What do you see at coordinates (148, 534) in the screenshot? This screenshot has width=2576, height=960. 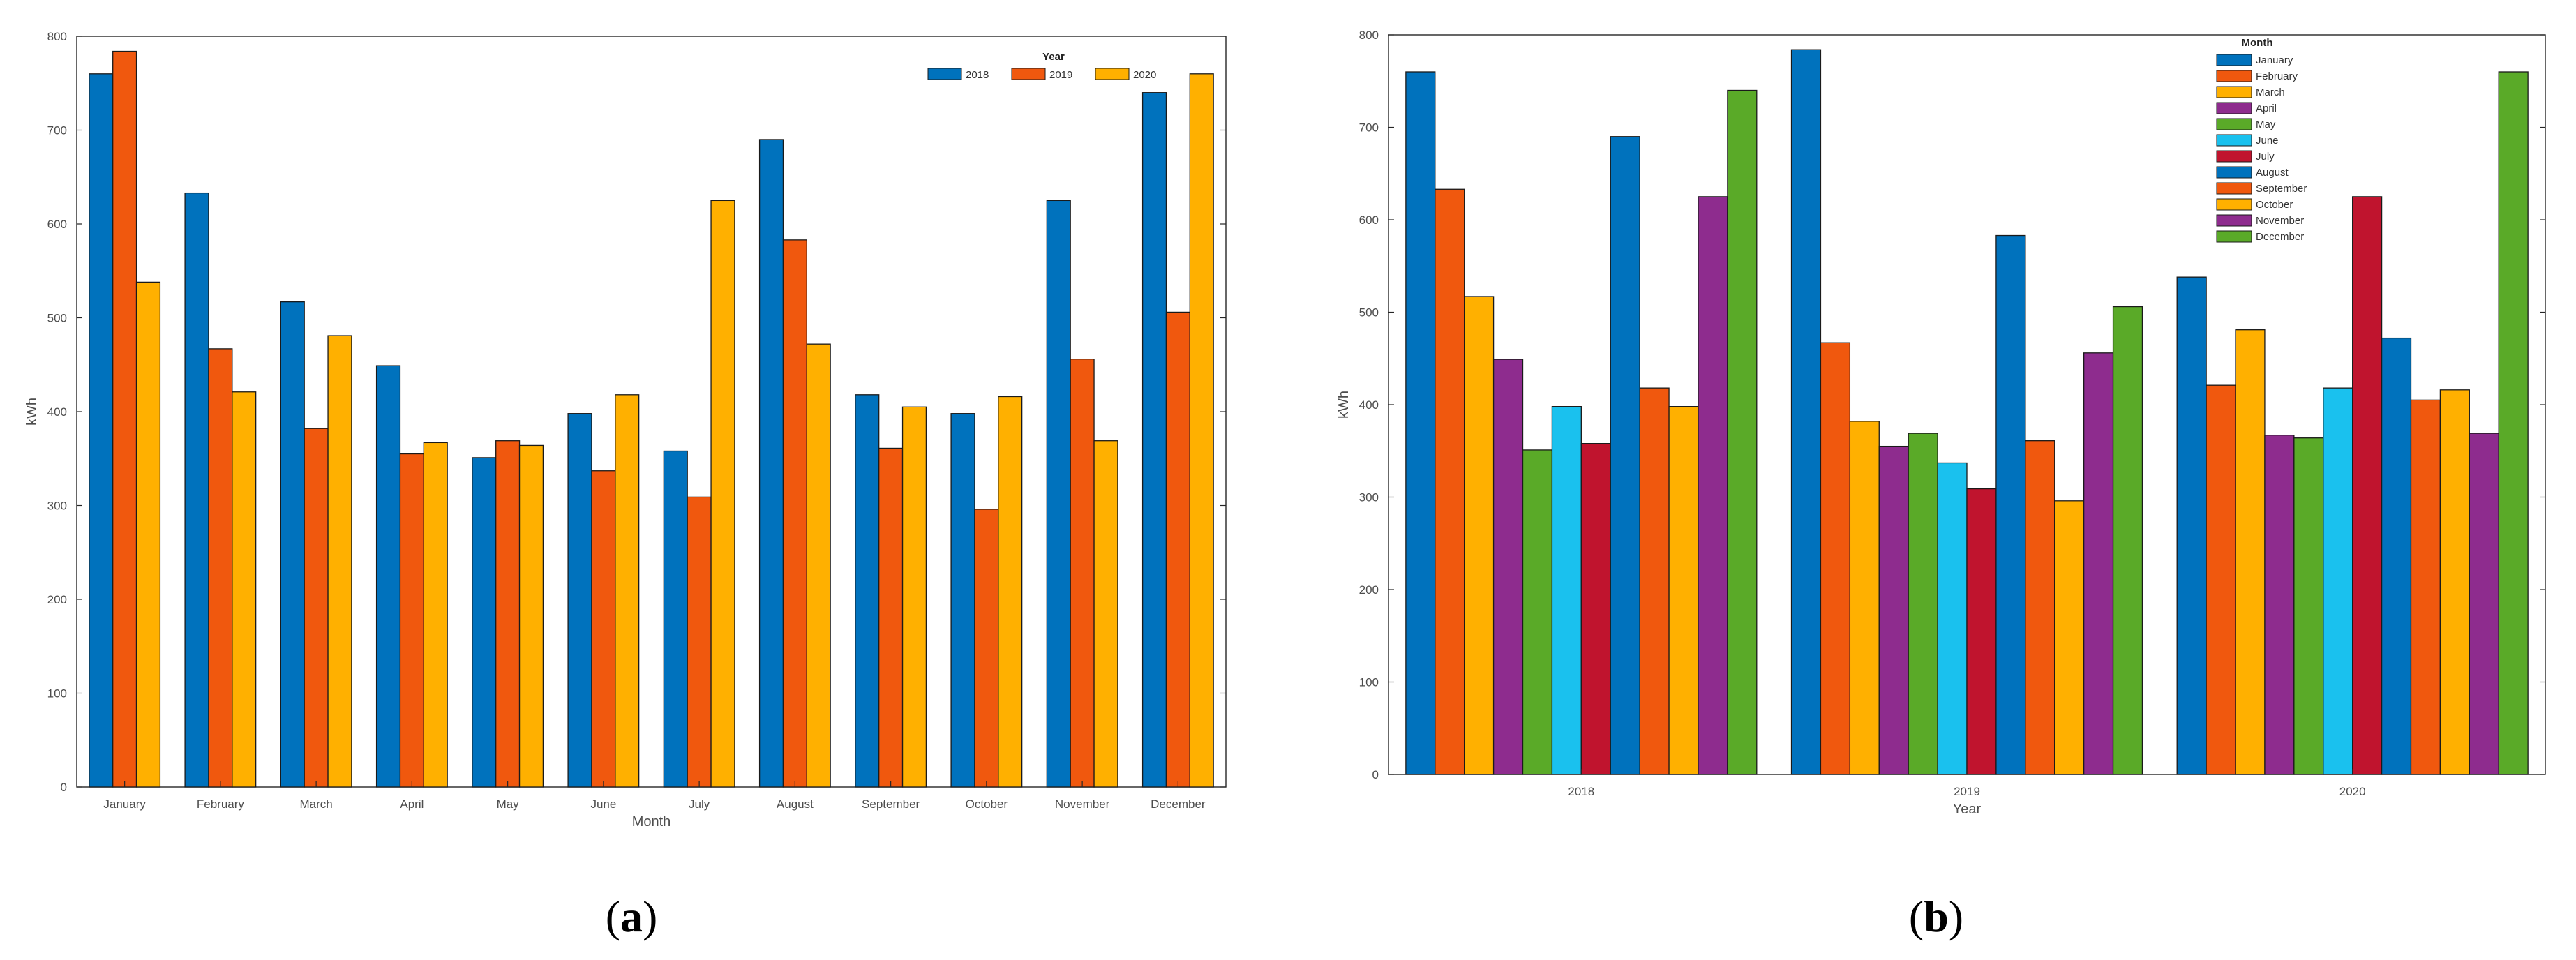 I see `bar-january-2020` at bounding box center [148, 534].